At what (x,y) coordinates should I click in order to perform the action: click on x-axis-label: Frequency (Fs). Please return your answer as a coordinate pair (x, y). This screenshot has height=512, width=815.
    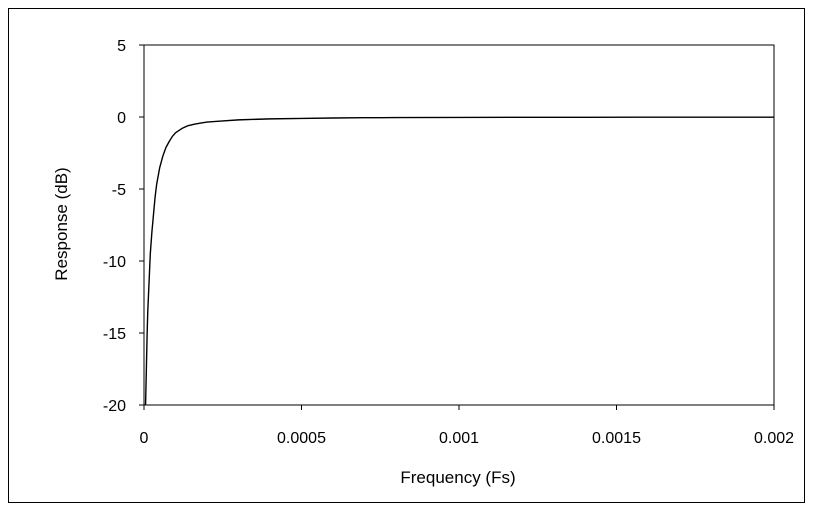
    Looking at the image, I should click on (457, 477).